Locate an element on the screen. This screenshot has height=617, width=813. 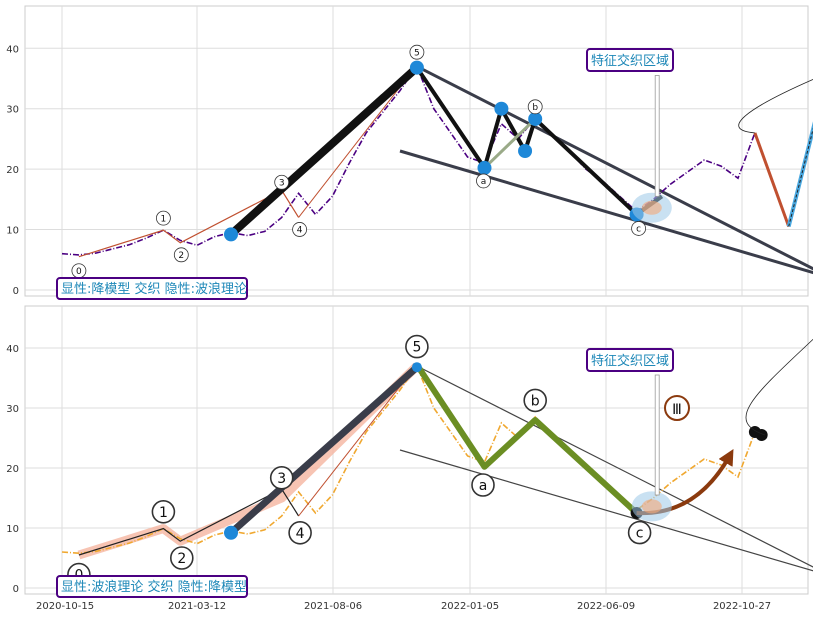
roman-label: Ⅲ is located at coordinates (677, 410).